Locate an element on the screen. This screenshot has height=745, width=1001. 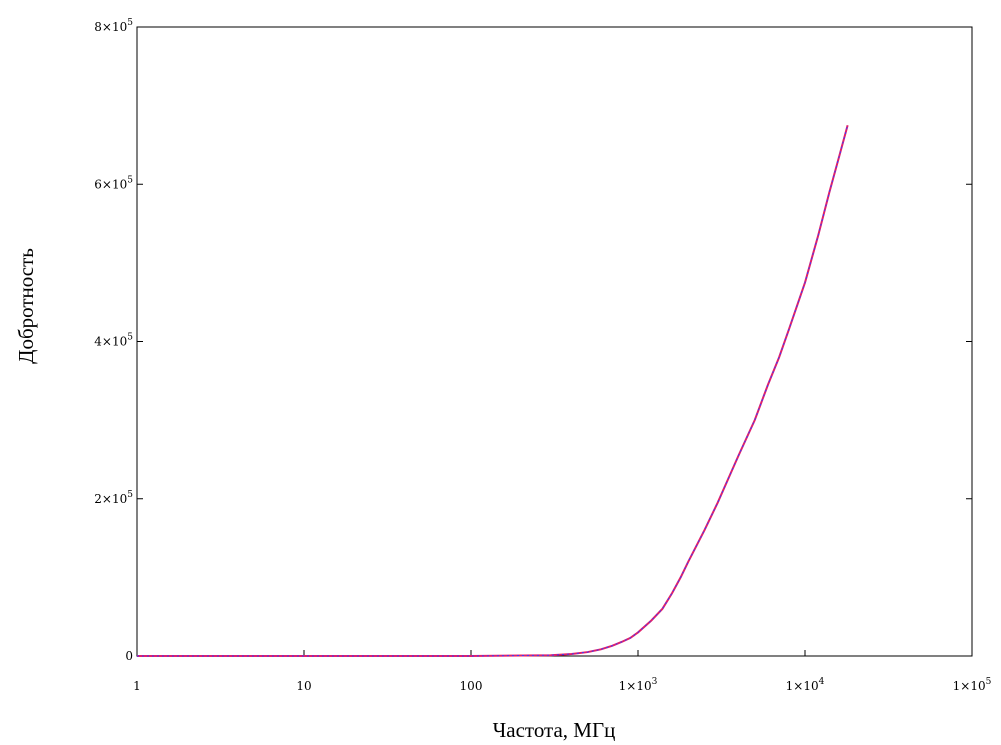
y-tick-label: 6×10⁵ is located at coordinates (113, 183).